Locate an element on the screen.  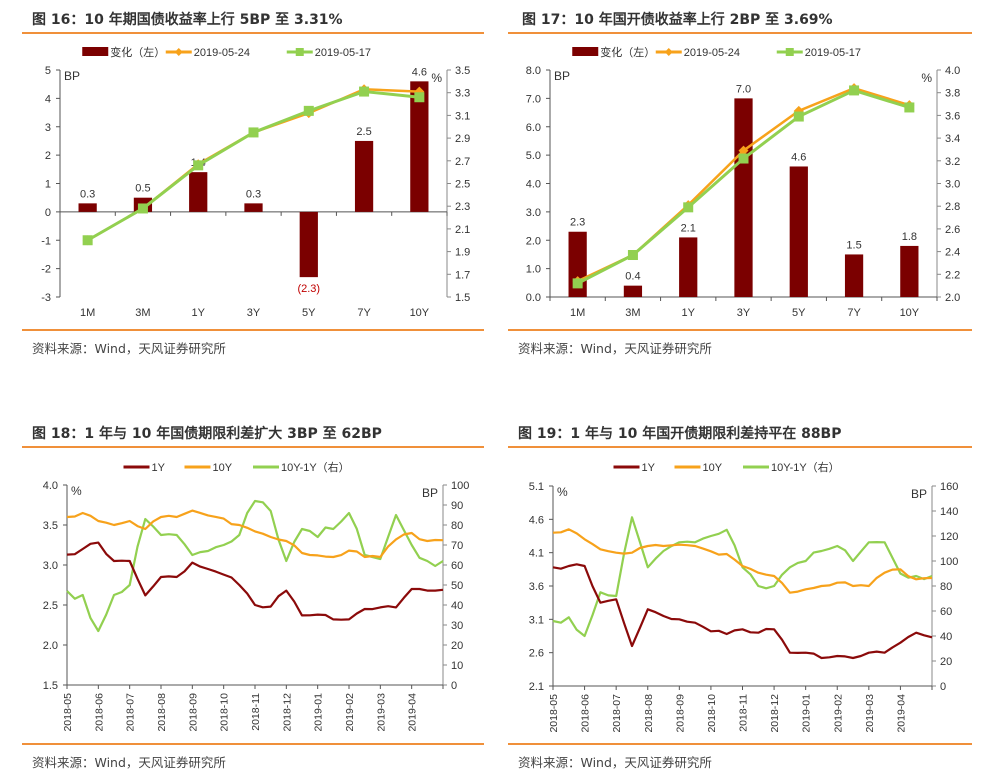
legend-label: 2019-05-17 is located at coordinates (343, 53).